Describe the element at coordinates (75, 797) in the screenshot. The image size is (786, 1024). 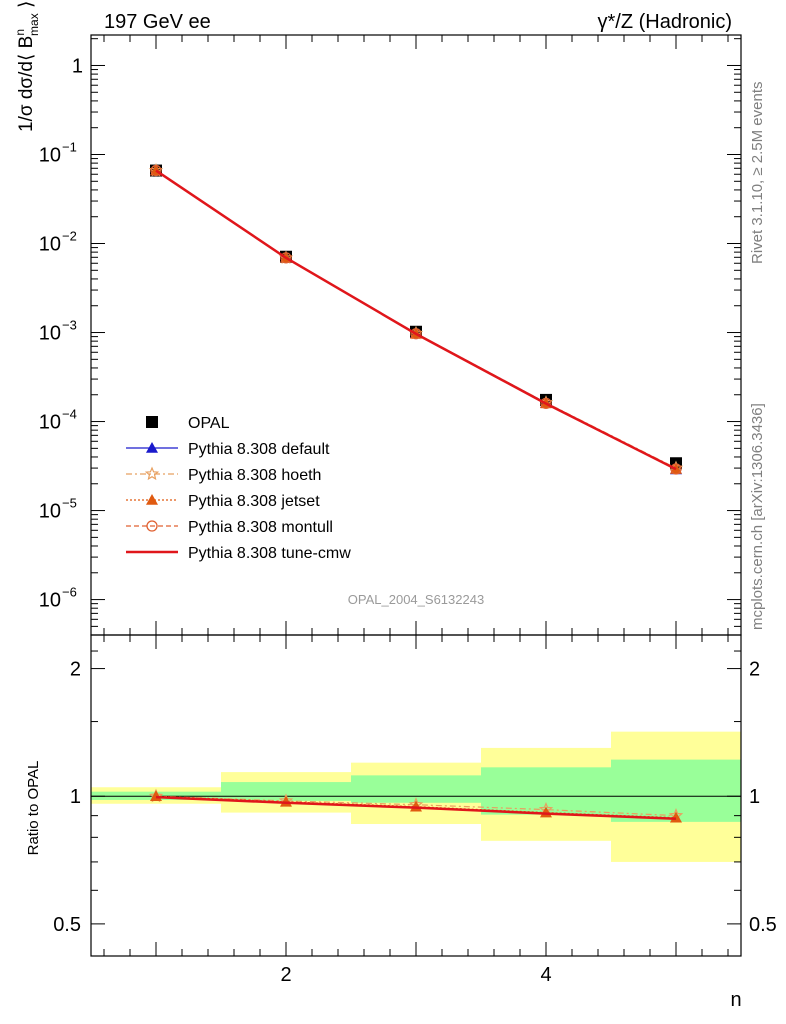
I see `ratio-ytick-label: 1` at that location.